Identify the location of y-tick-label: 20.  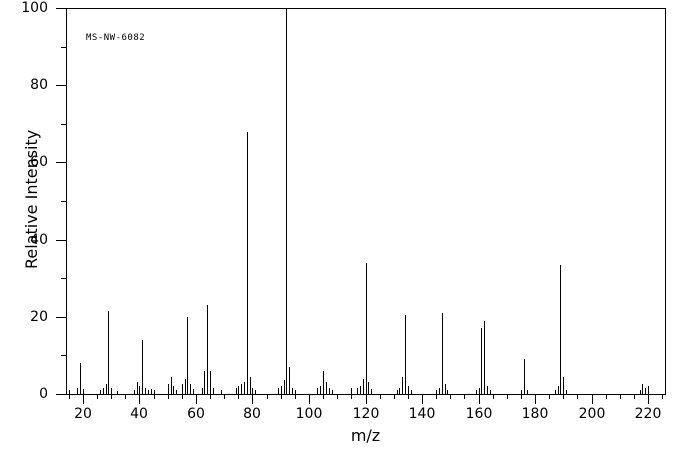
(39, 317).